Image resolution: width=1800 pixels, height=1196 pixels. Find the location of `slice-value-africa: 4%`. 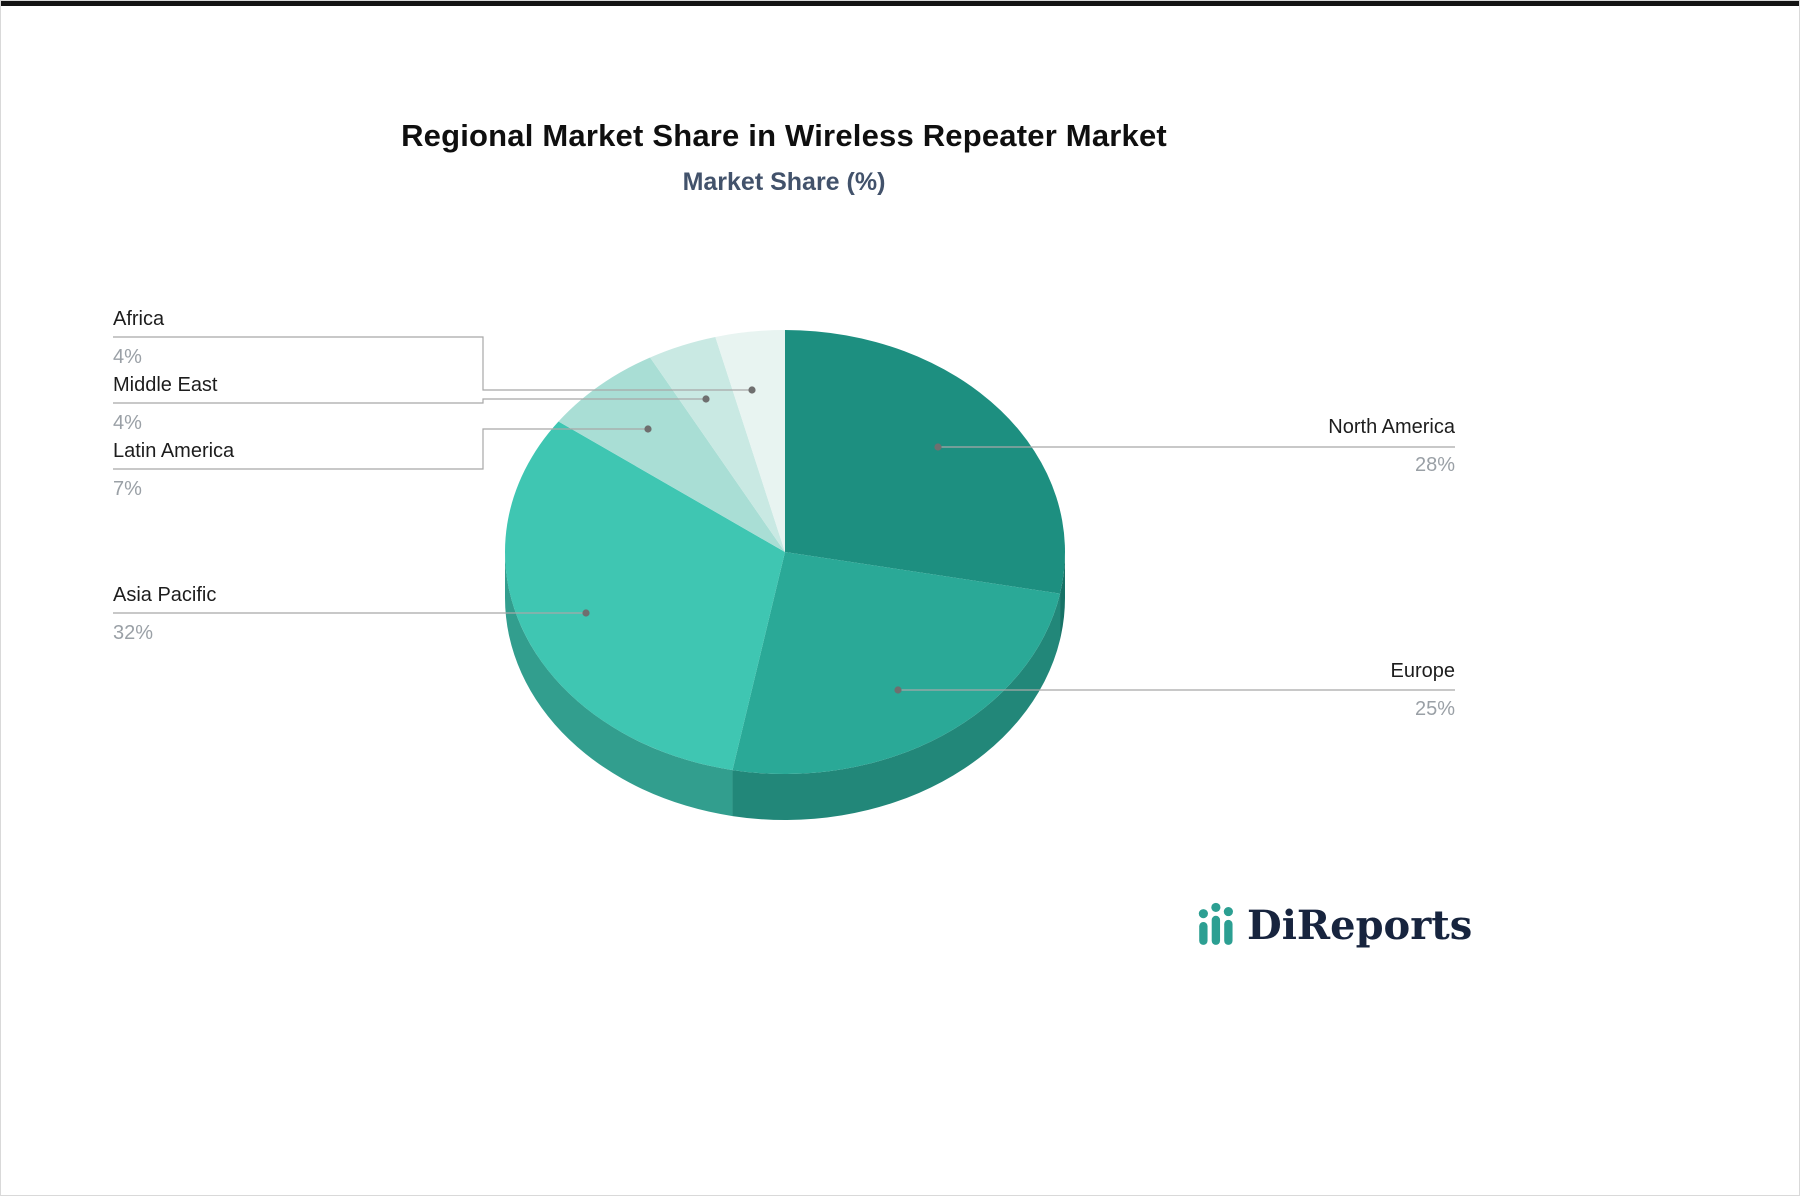

slice-value-africa: 4% is located at coordinates (127, 357).